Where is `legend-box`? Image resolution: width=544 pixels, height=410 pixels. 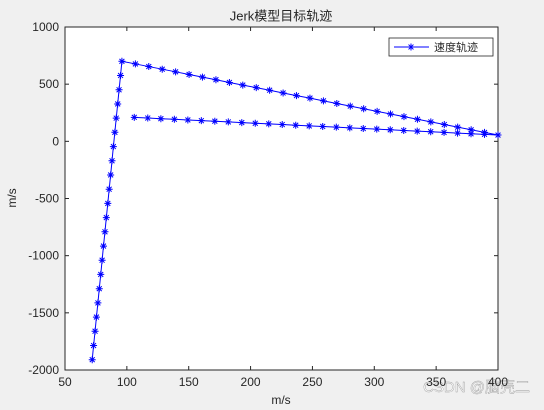
legend-box is located at coordinates (441, 47).